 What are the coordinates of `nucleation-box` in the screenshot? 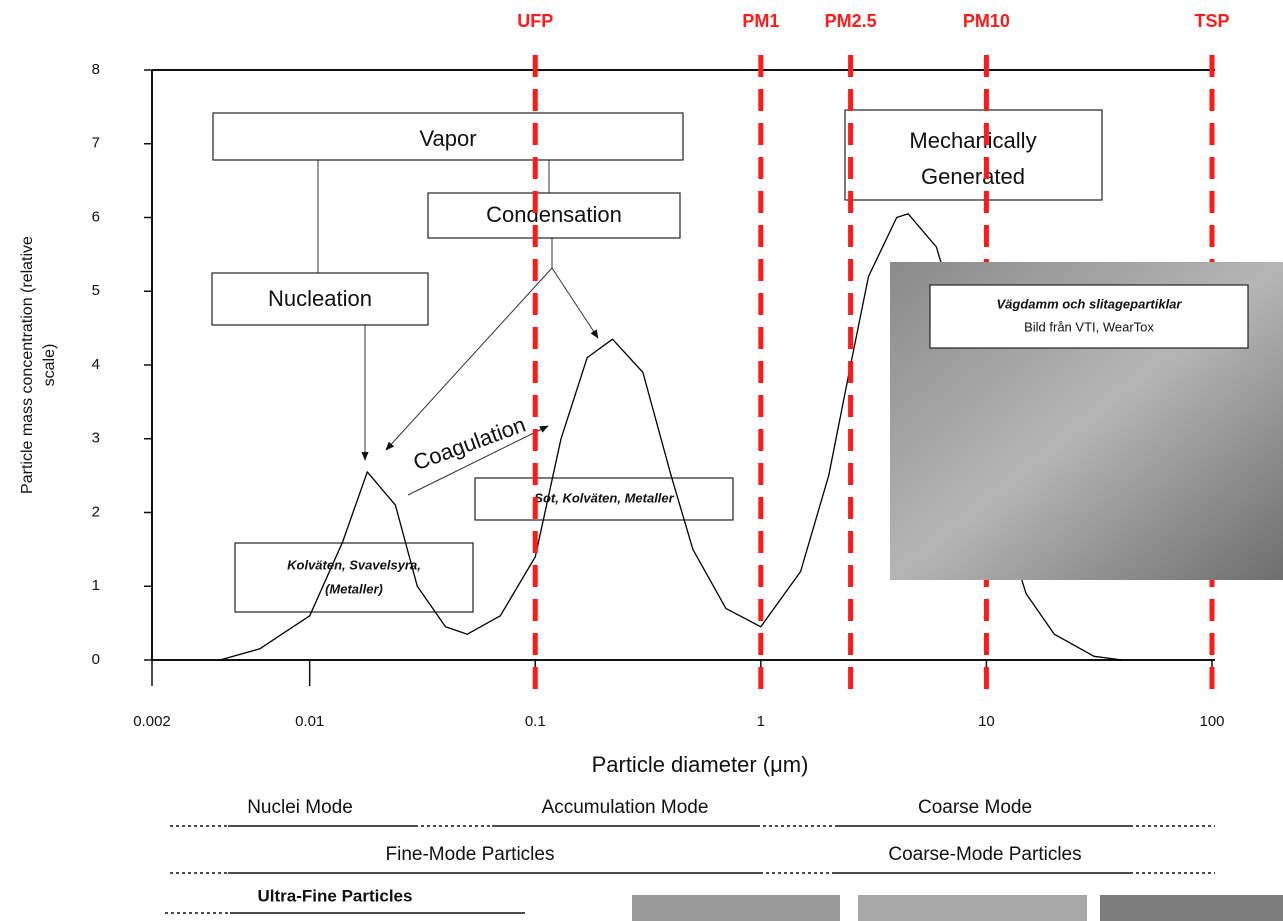 It's located at (320, 299).